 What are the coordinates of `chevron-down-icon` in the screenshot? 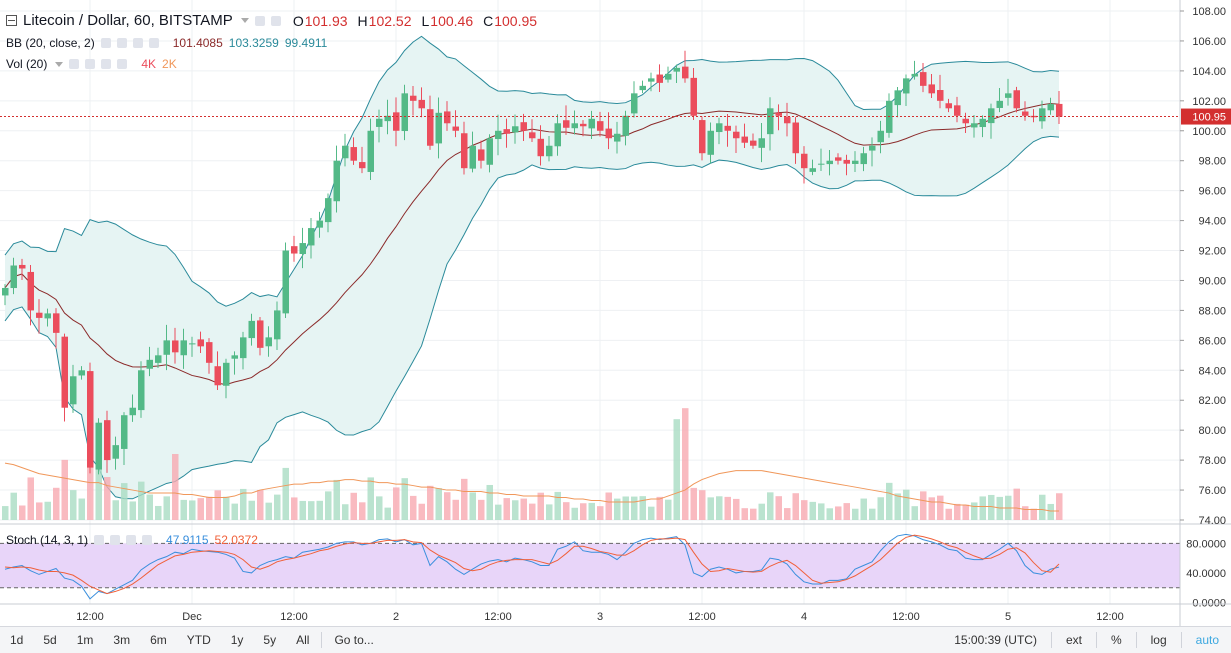 It's located at (244, 20).